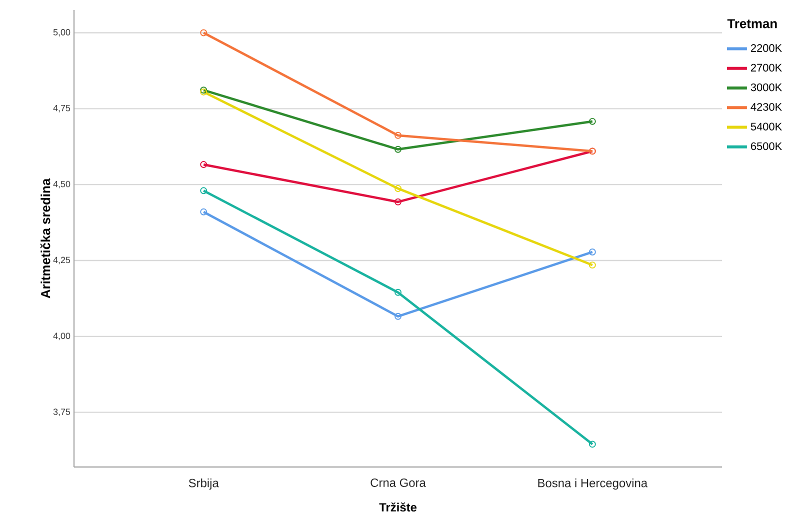  I want to click on legend-label: 4230K, so click(766, 107).